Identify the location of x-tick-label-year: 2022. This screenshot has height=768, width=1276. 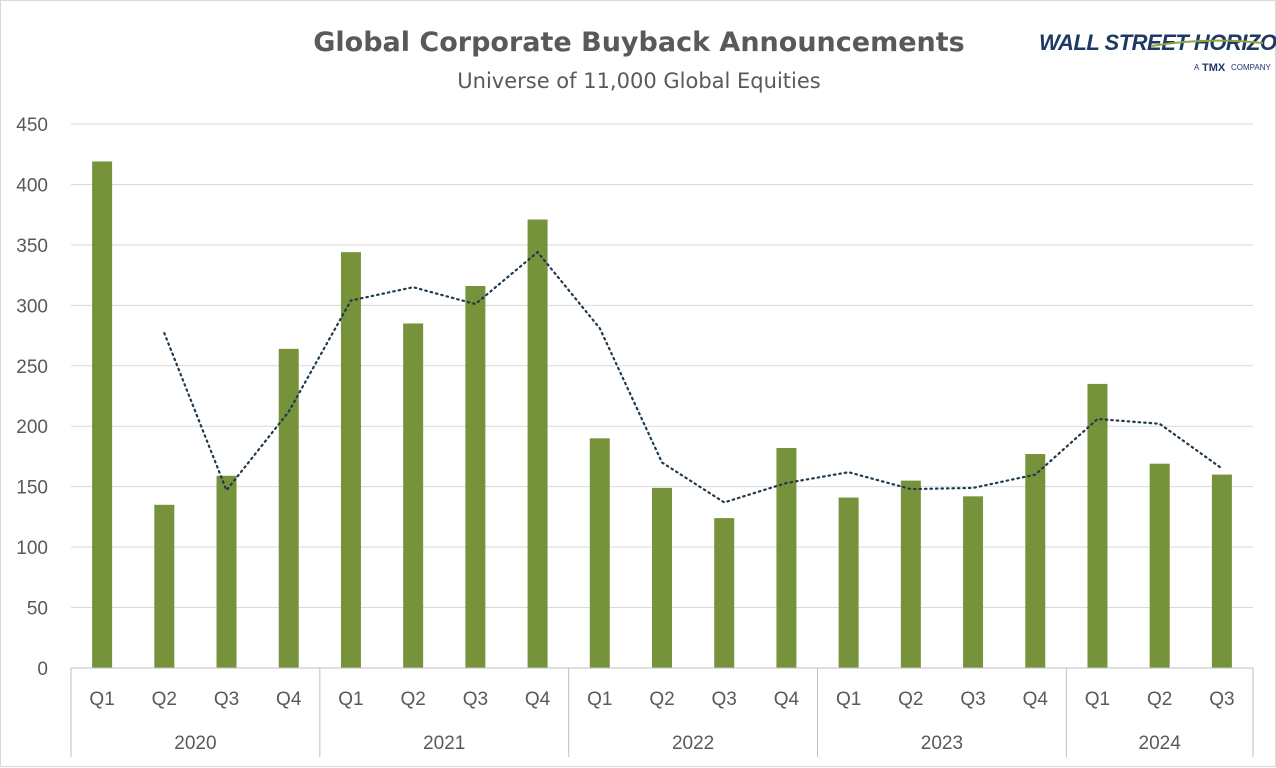
(693, 743).